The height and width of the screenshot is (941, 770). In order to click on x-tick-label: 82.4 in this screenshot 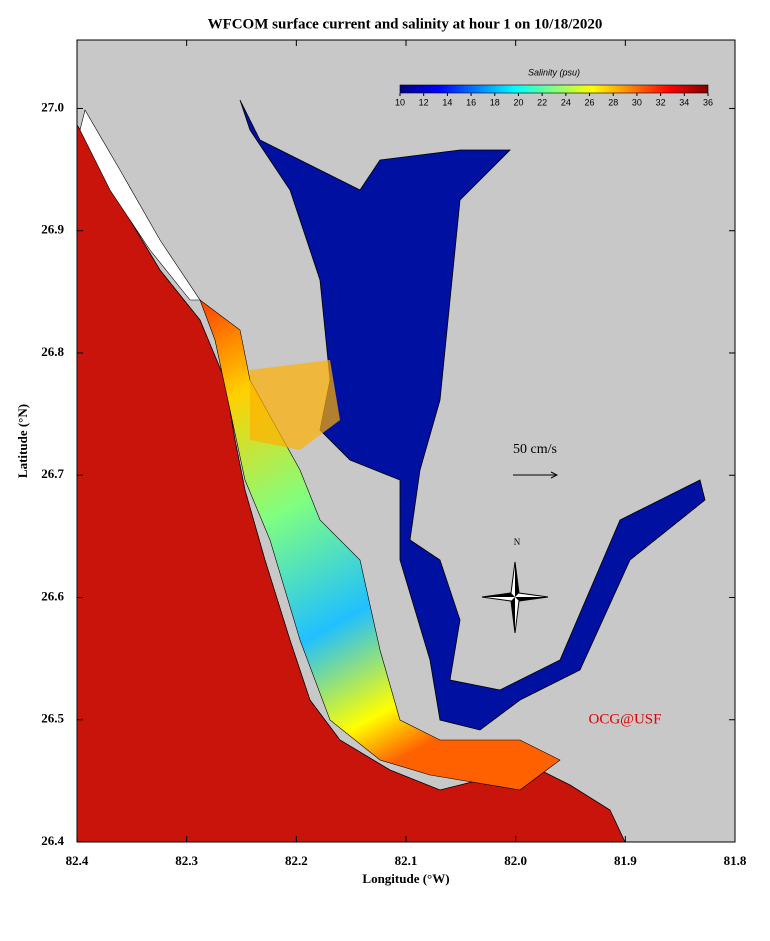, I will do `click(77, 860)`.